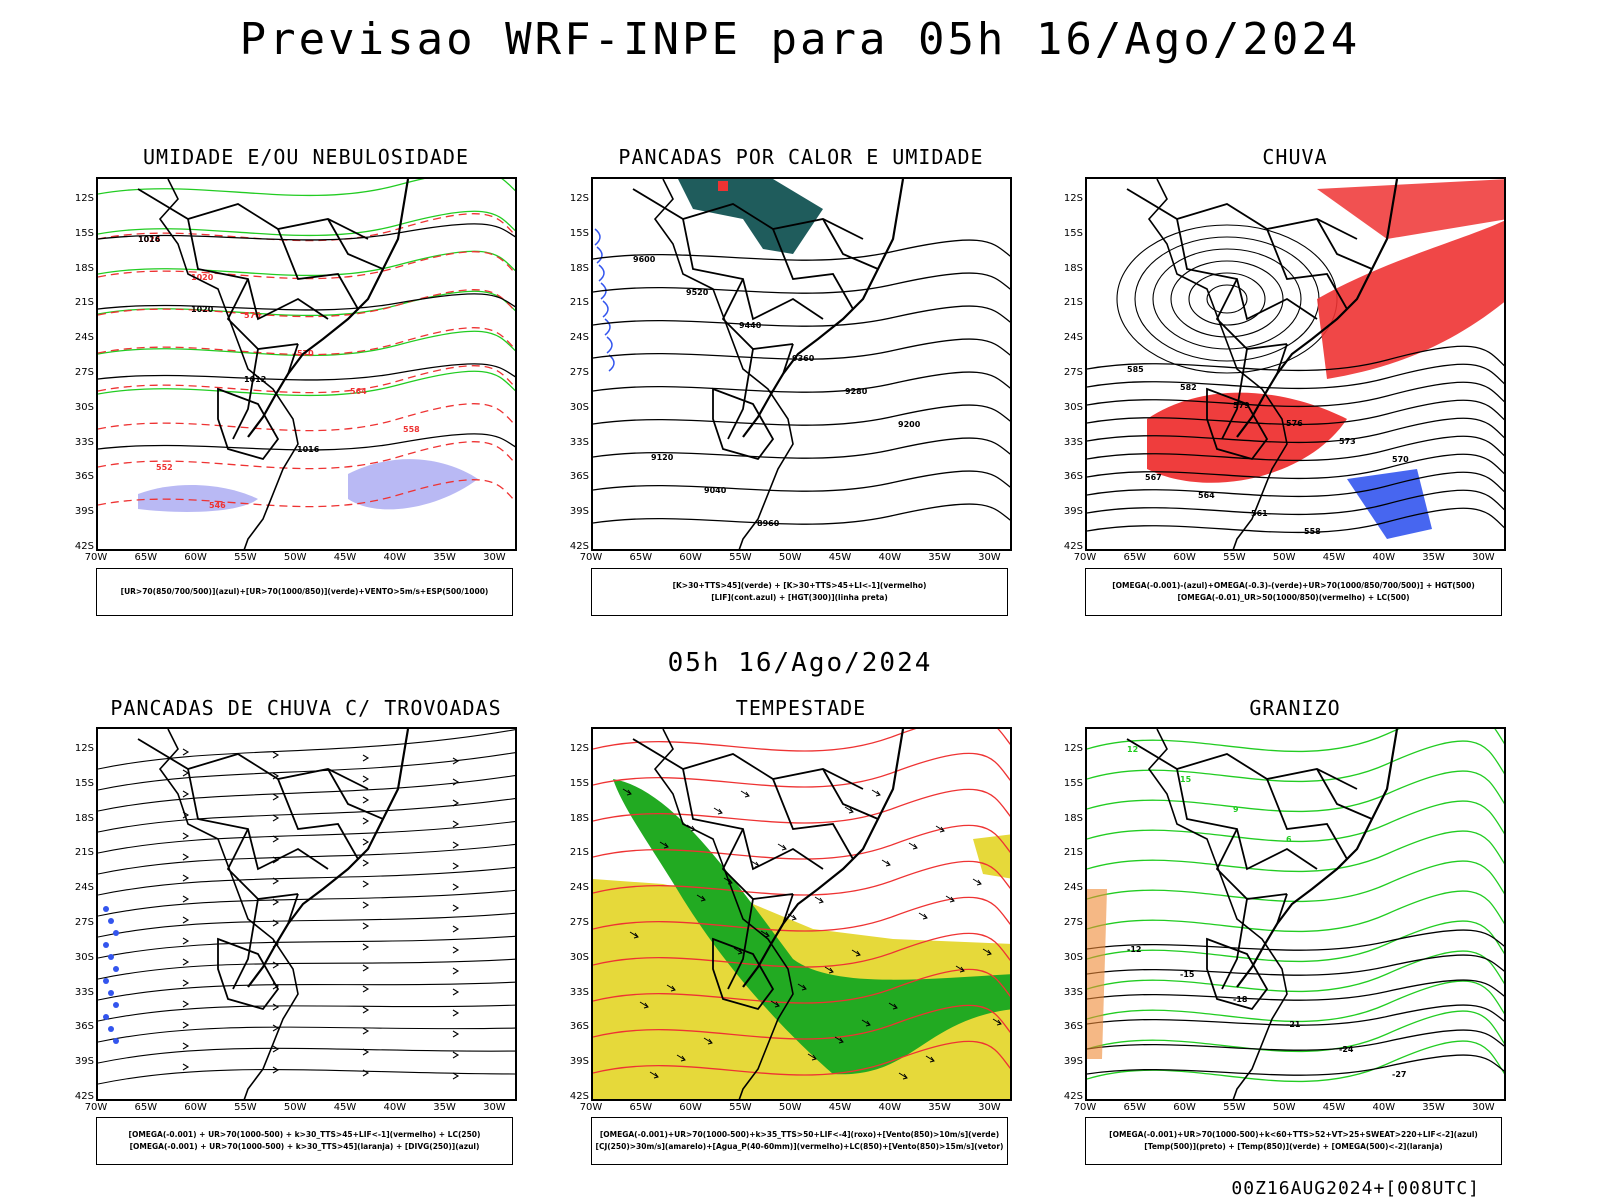 The image size is (1600, 1200). Describe the element at coordinates (84, 546) in the screenshot. I see `lat-tick-label: 42S` at that location.